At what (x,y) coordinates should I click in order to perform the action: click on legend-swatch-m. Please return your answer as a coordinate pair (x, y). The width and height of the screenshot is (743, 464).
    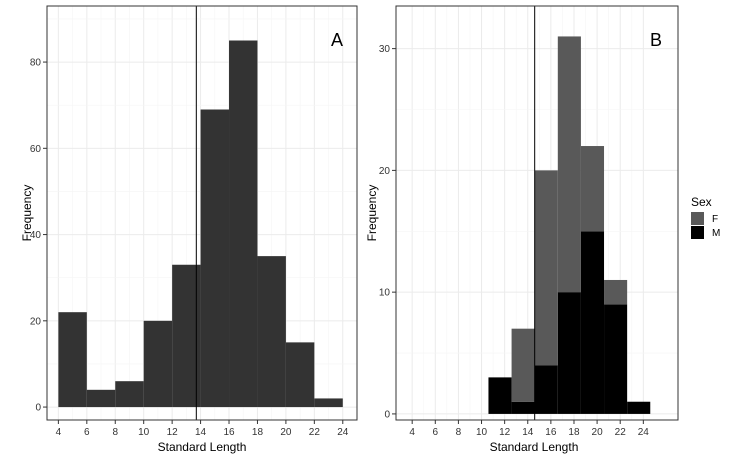
    Looking at the image, I should click on (697, 232).